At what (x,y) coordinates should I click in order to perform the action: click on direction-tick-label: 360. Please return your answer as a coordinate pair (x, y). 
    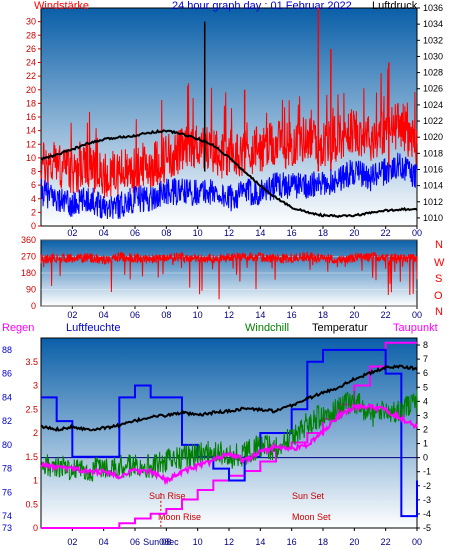
    Looking at the image, I should click on (28, 240).